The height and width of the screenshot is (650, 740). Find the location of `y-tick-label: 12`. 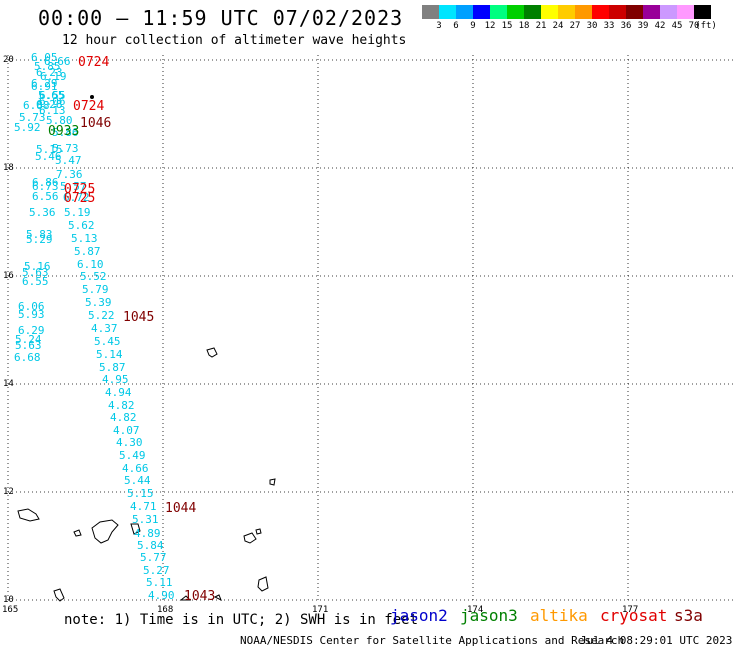

y-tick-label: 12 is located at coordinates (8, 492).